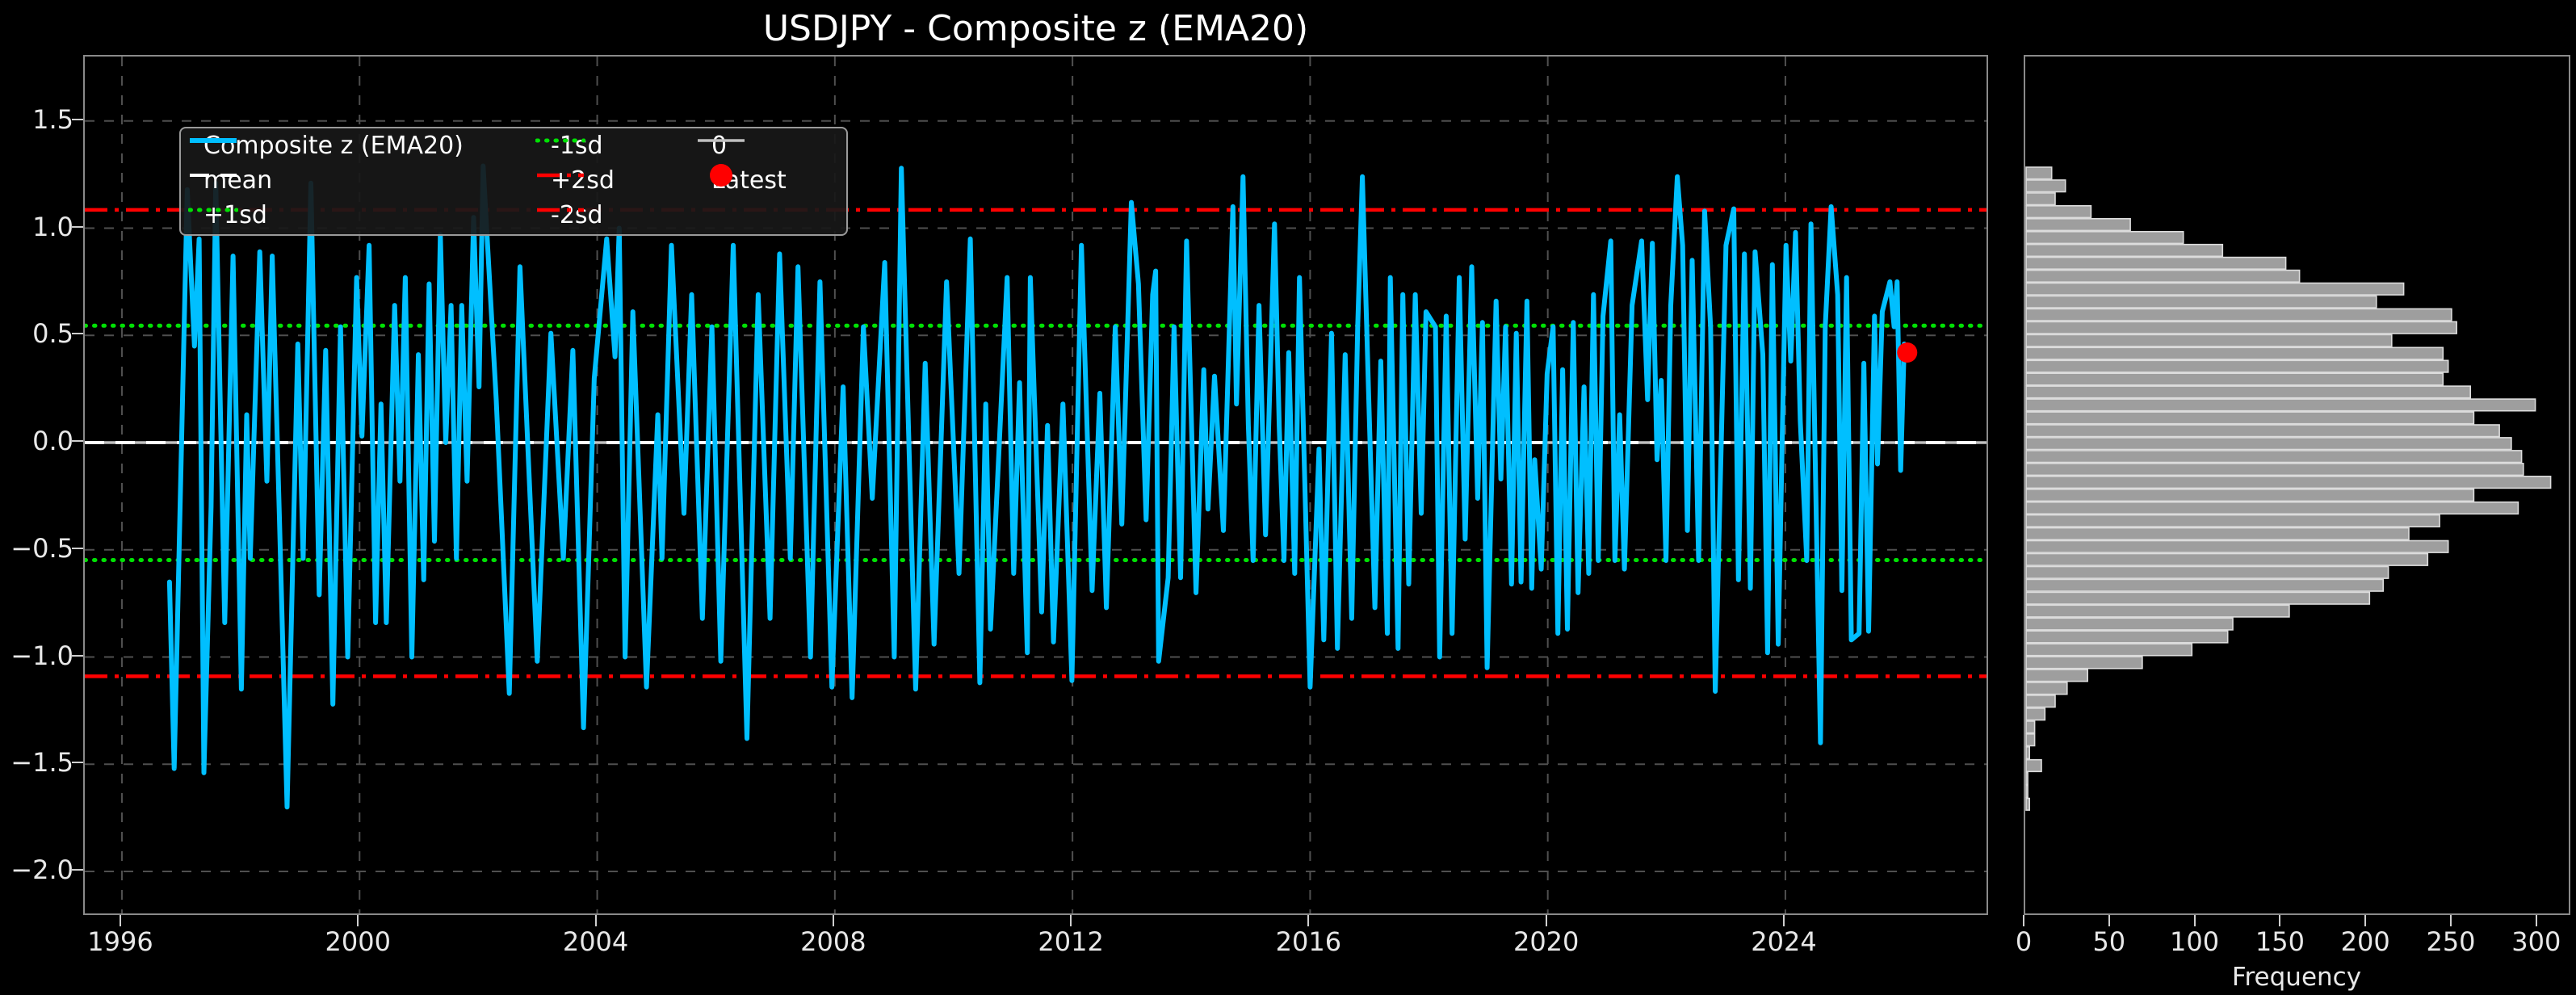  I want to click on x-tick-label: 2012, so click(1071, 941).